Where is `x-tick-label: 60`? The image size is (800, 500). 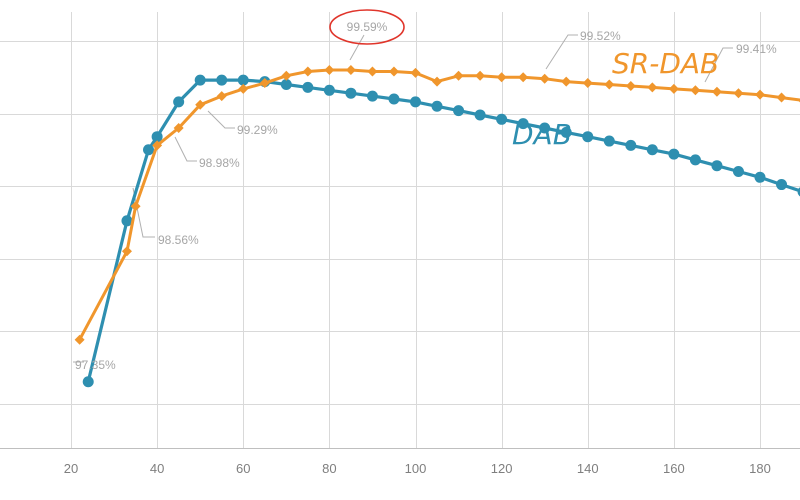
x-tick-label: 60 is located at coordinates (243, 468).